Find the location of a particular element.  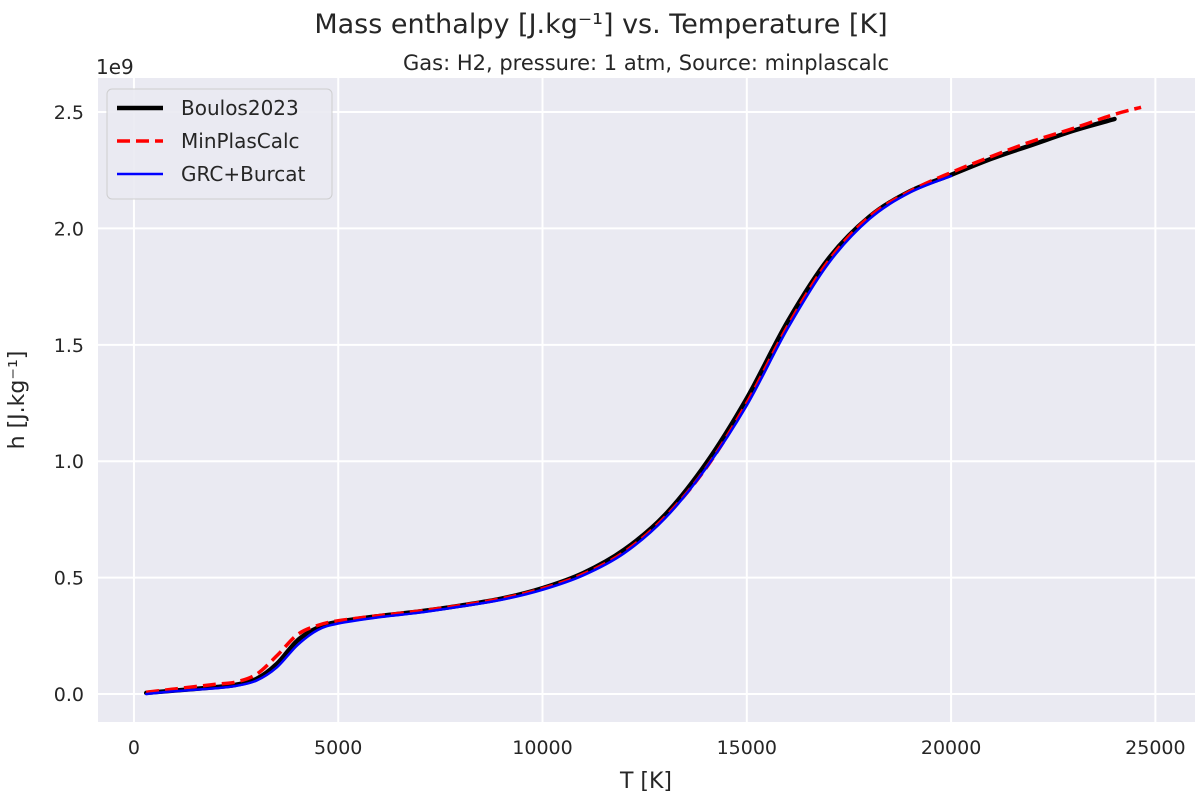

y-tick-label: 2.5 is located at coordinates (69, 113).